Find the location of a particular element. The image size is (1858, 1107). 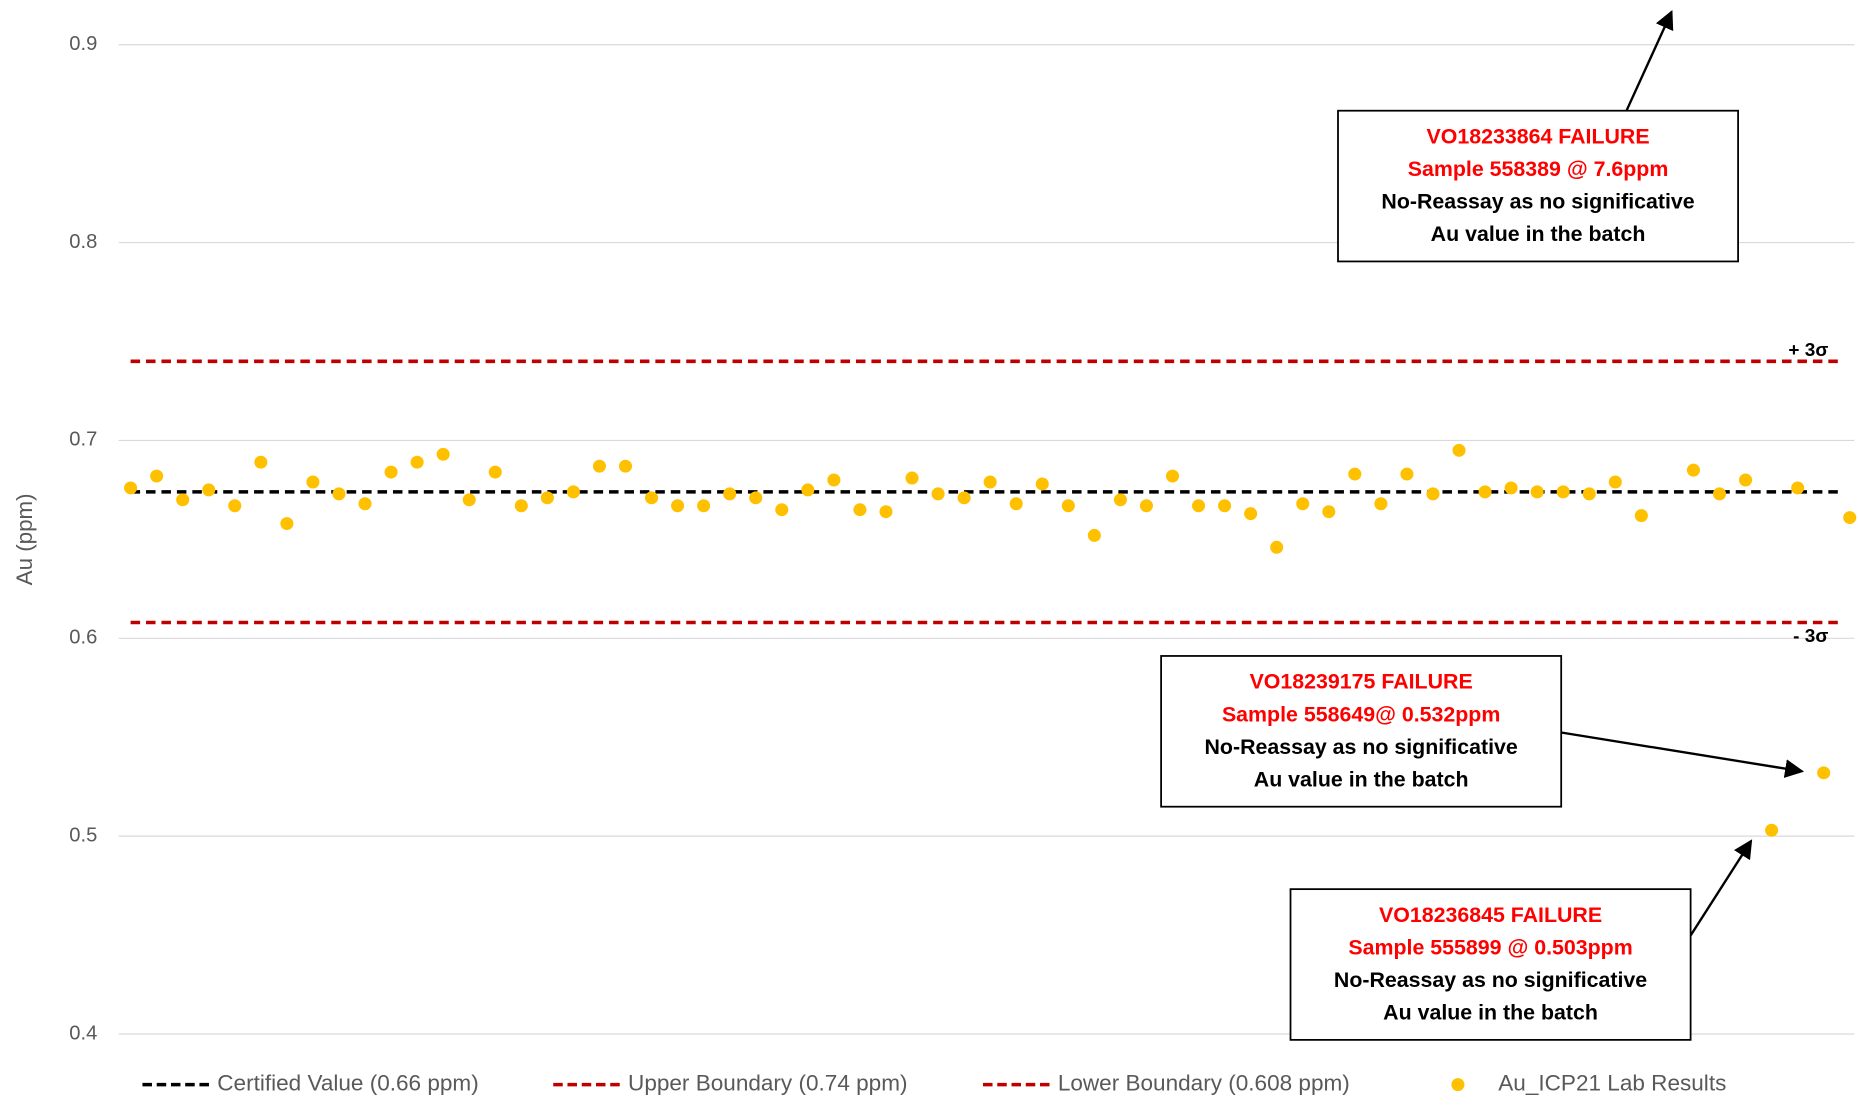

legend-label: Lower Boundary (0.608 ppm) is located at coordinates (1204, 1083).